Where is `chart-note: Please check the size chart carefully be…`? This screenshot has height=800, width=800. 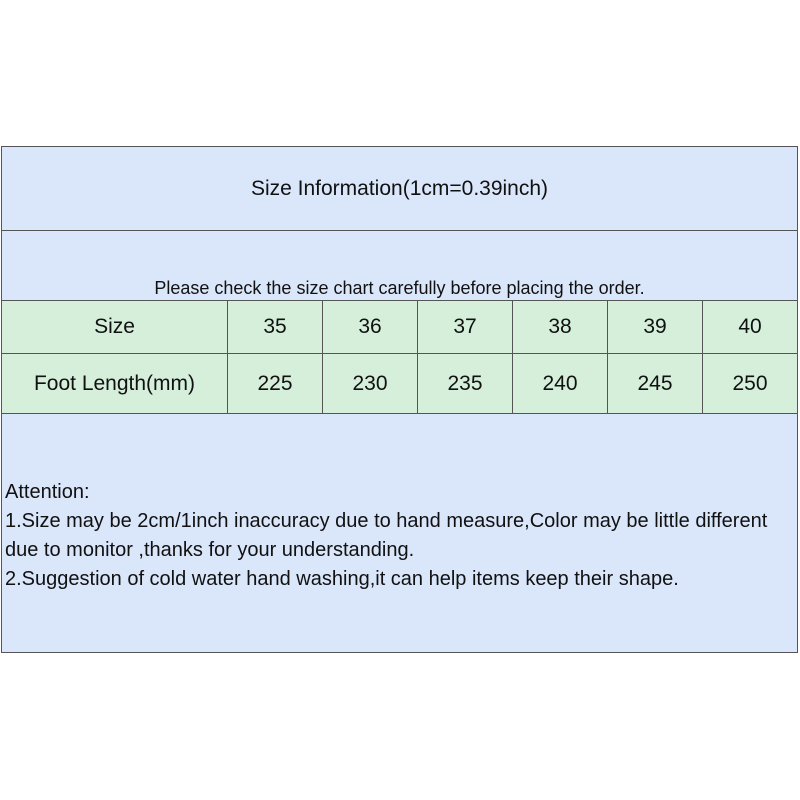
chart-note: Please check the size chart carefully be… is located at coordinates (399, 266).